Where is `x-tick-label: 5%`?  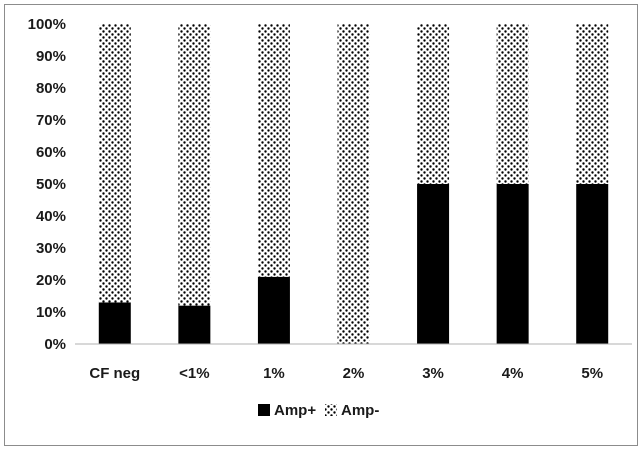
x-tick-label: 5% is located at coordinates (592, 373).